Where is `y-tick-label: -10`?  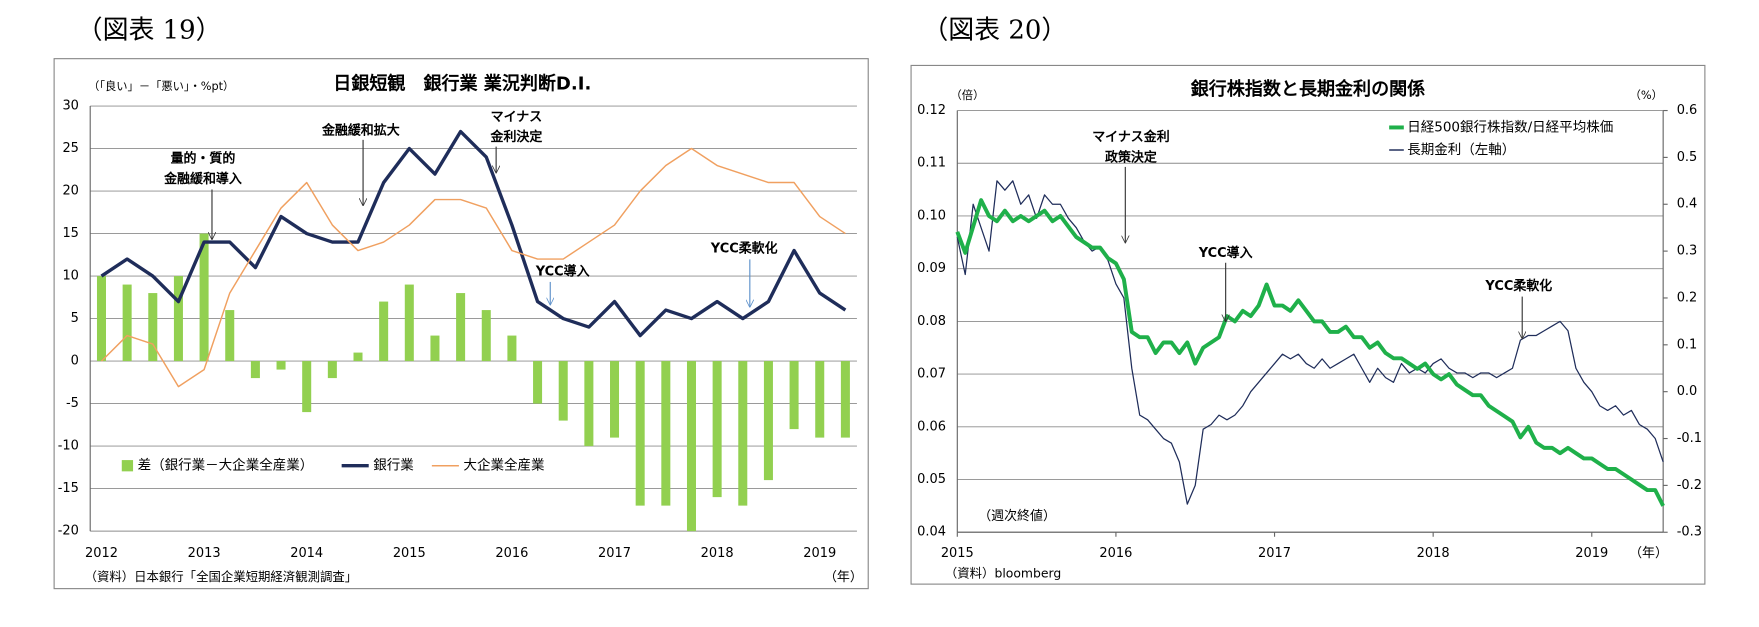 y-tick-label: -10 is located at coordinates (68, 446).